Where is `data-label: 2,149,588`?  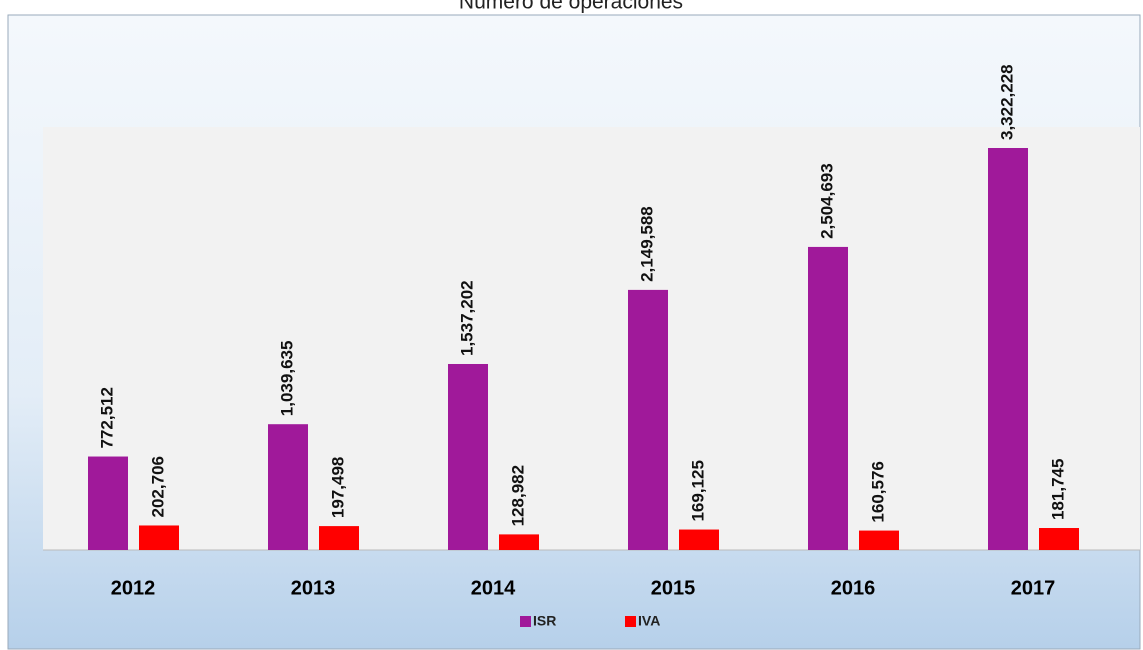
data-label: 2,149,588 is located at coordinates (646, 244).